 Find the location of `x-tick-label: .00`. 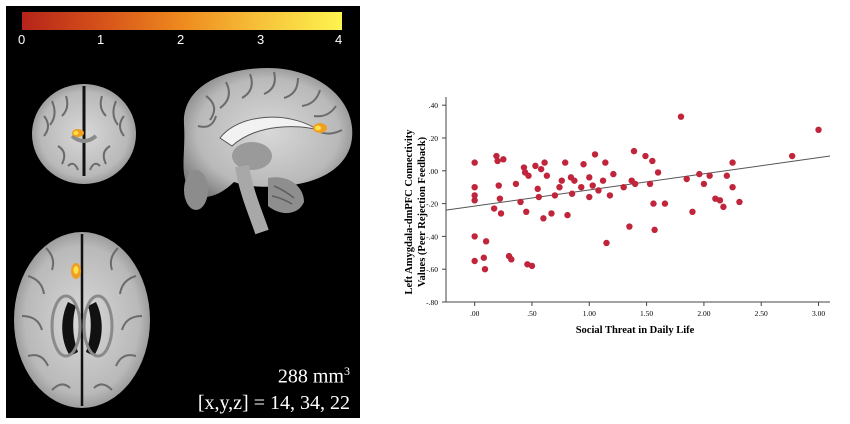

x-tick-label: .00 is located at coordinates (475, 313).